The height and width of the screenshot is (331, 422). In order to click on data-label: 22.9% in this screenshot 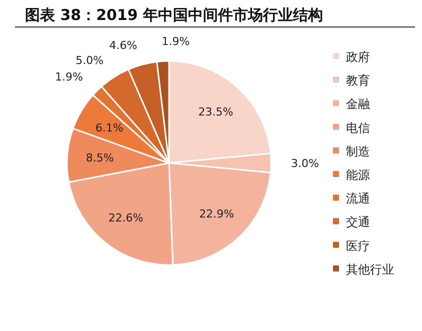, I will do `click(216, 213)`.